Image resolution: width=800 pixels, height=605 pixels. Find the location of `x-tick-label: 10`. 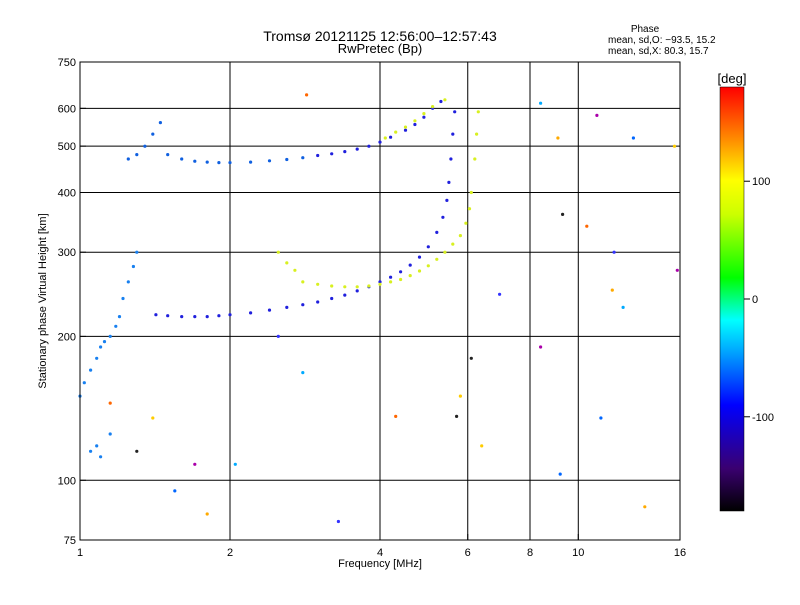

x-tick-label: 10 is located at coordinates (578, 553).